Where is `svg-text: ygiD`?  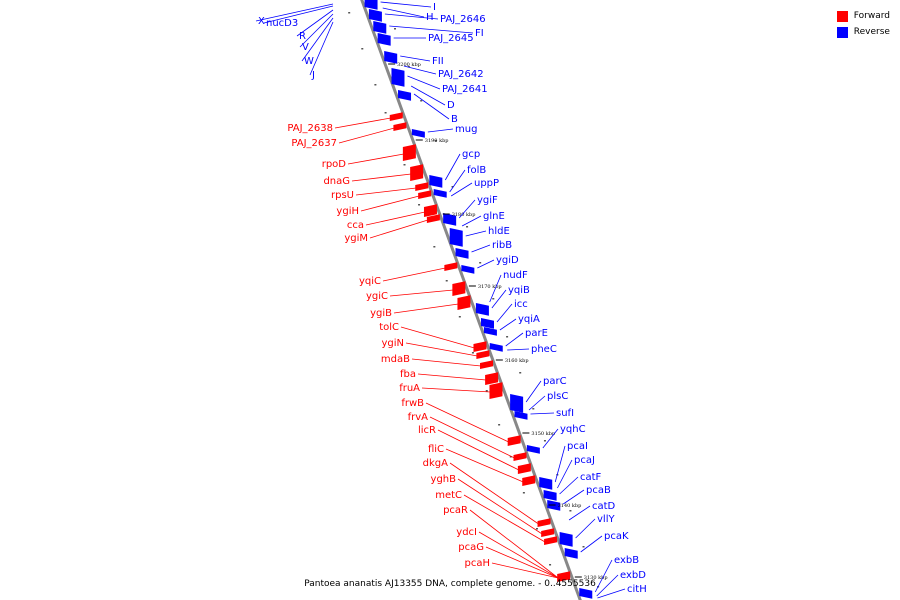
svg-text: ygiD is located at coordinates (507, 260).